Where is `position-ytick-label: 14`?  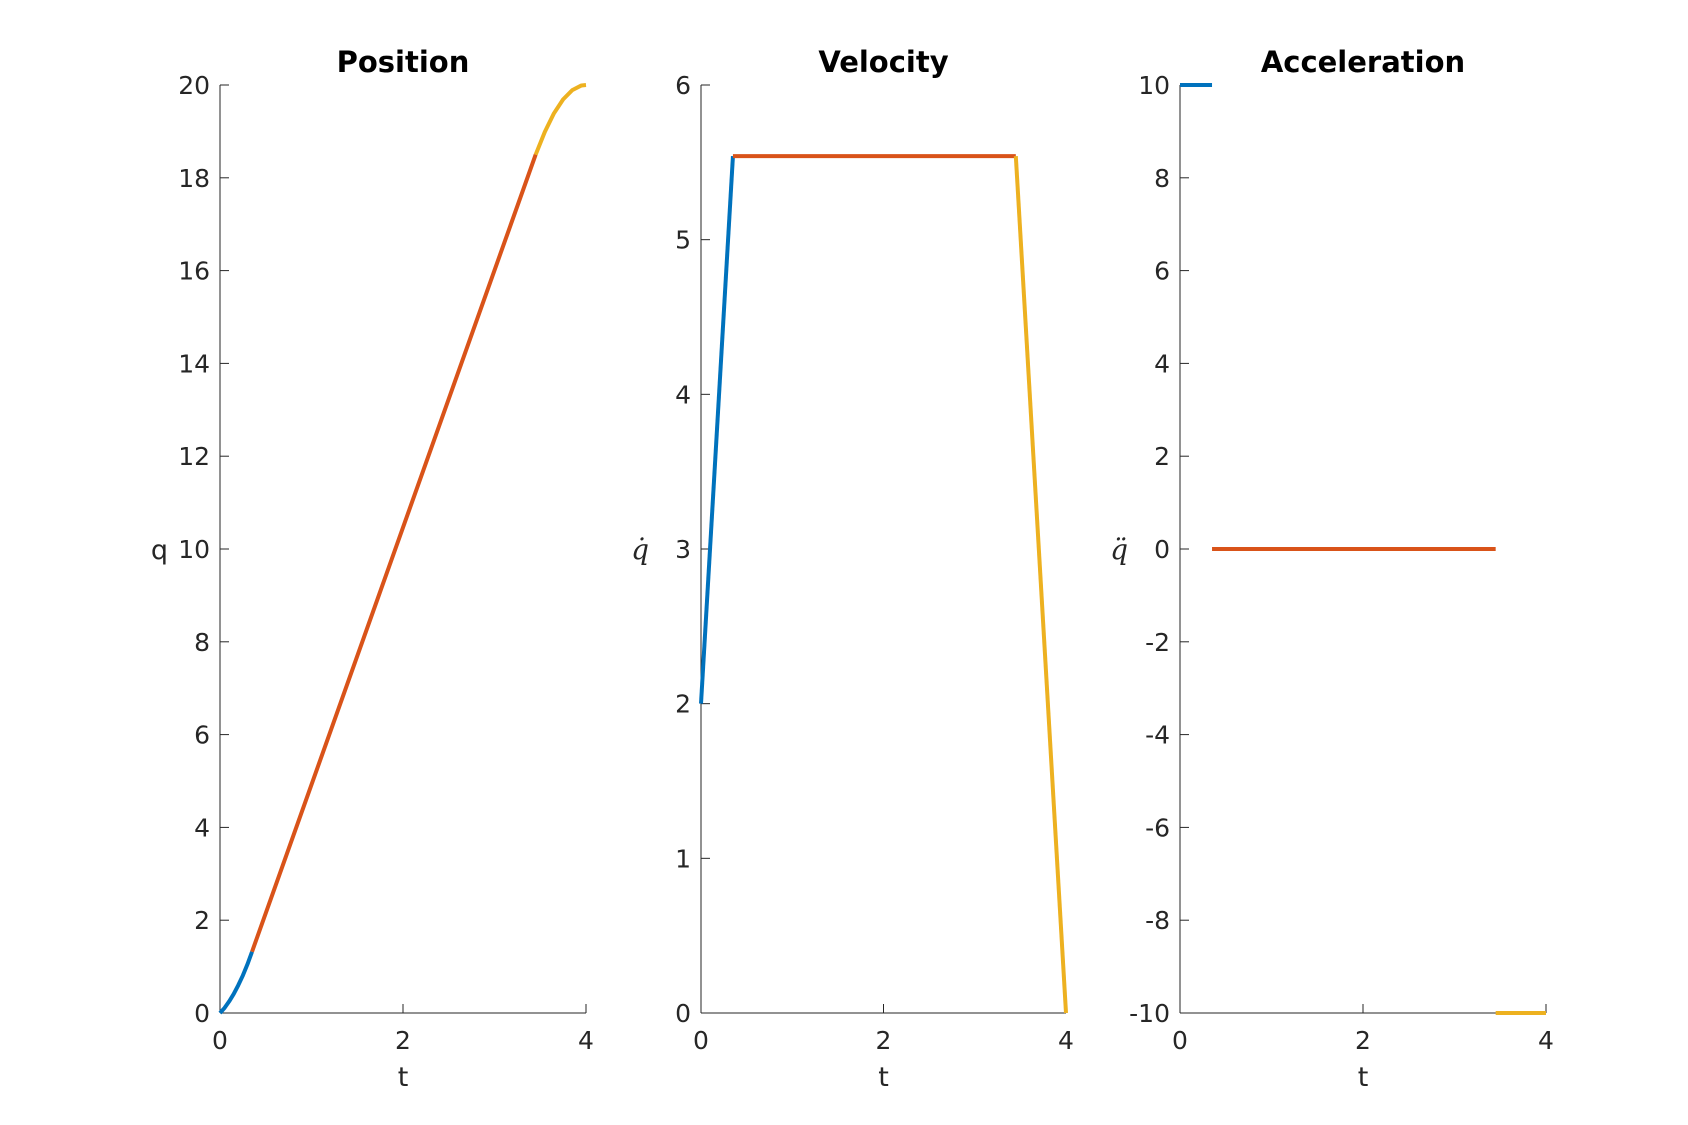
position-ytick-label: 14 is located at coordinates (194, 363).